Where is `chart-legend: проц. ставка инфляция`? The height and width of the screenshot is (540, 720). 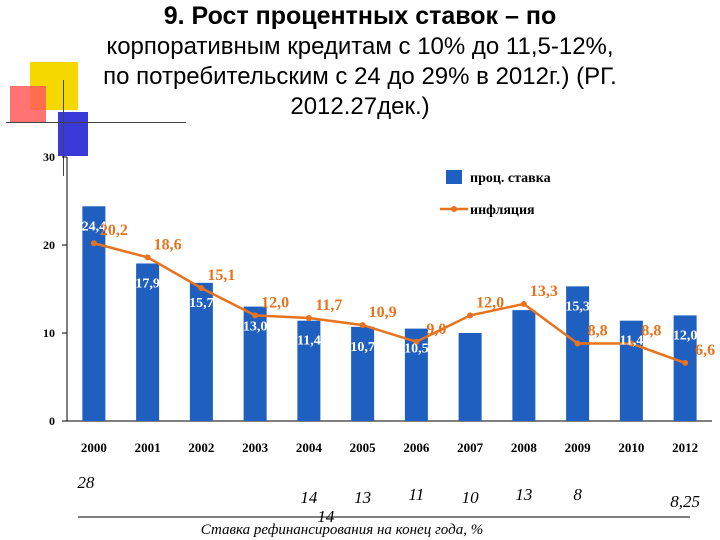
chart-legend: проц. ставка инфляция is located at coordinates (495, 194).